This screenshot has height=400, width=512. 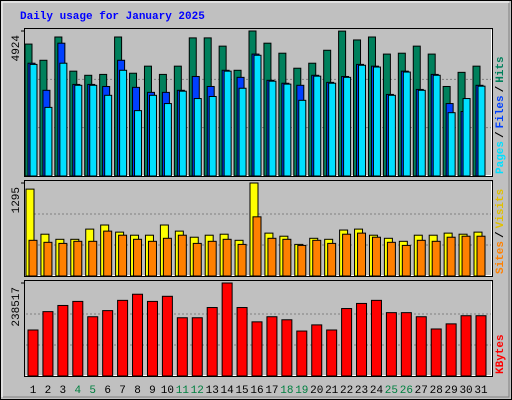 I want to click on legend: Sites / Visits, so click(x=501, y=231).